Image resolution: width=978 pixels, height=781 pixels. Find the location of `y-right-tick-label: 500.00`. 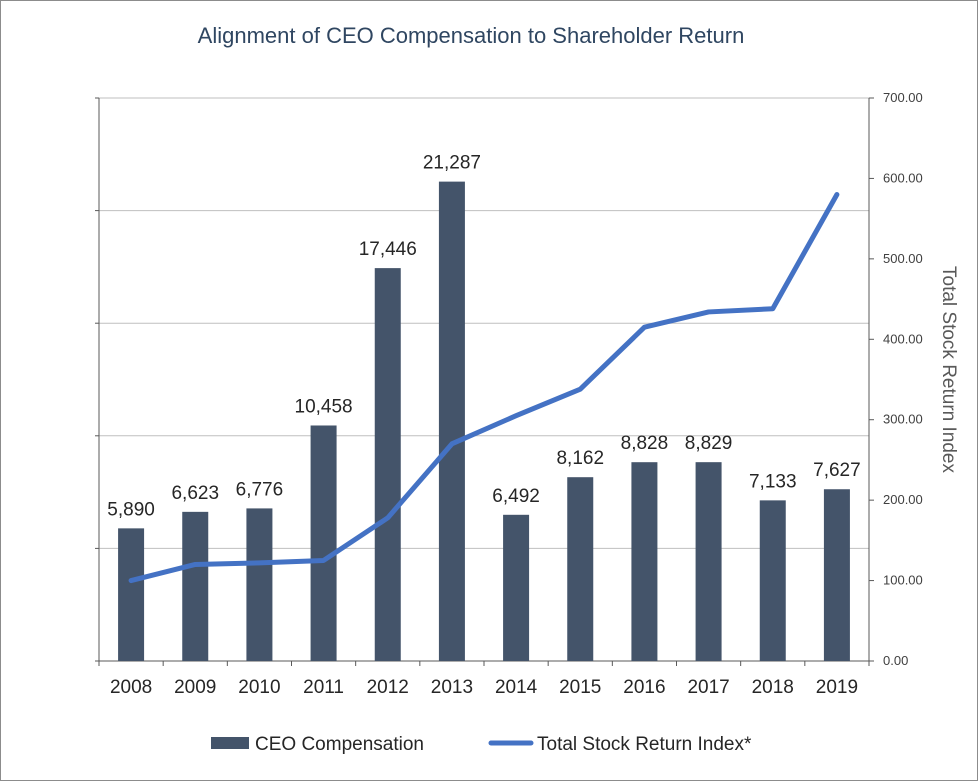

y-right-tick-label: 500.00 is located at coordinates (903, 258).